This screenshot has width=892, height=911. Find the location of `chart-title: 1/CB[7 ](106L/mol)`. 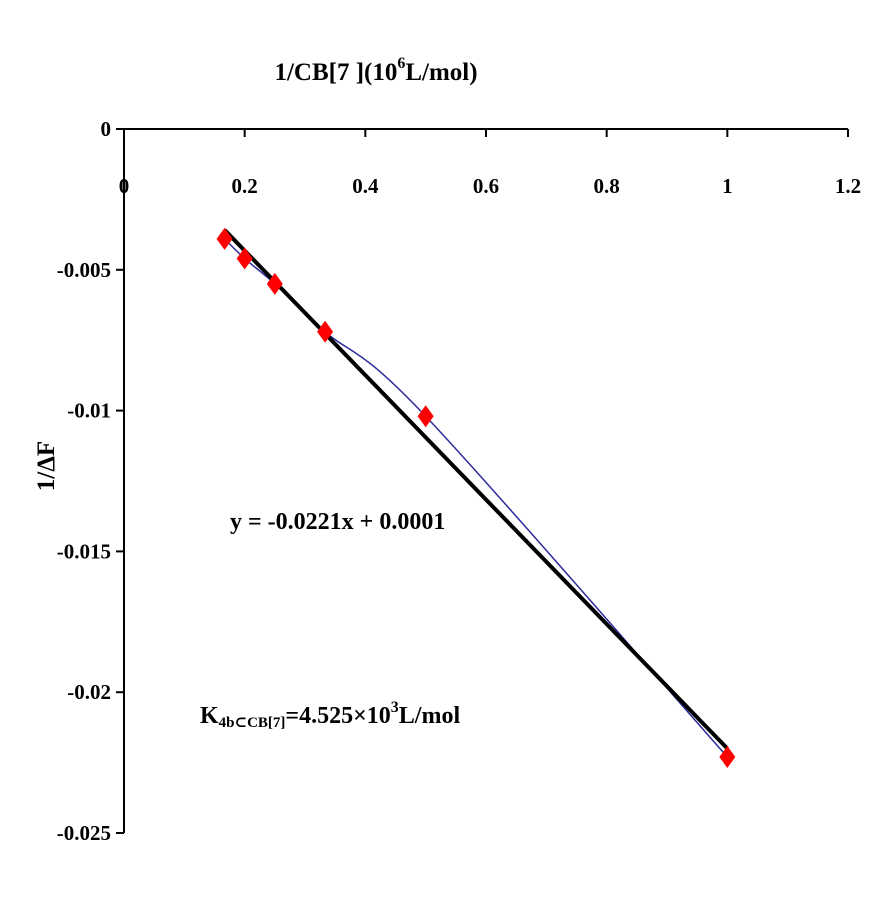

chart-title: 1/CB[7 ](106L/mol) is located at coordinates (375, 70).